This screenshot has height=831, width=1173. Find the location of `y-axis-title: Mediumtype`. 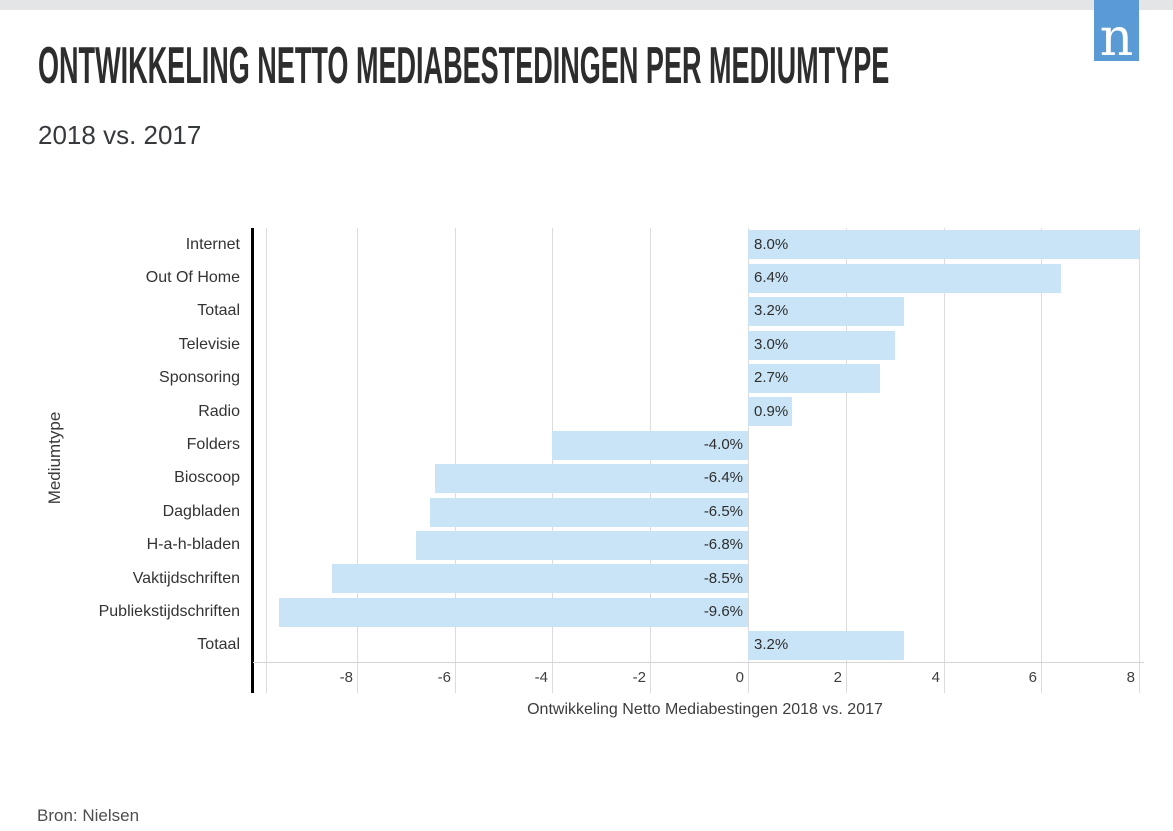

y-axis-title: Mediumtype is located at coordinates (54, 458).